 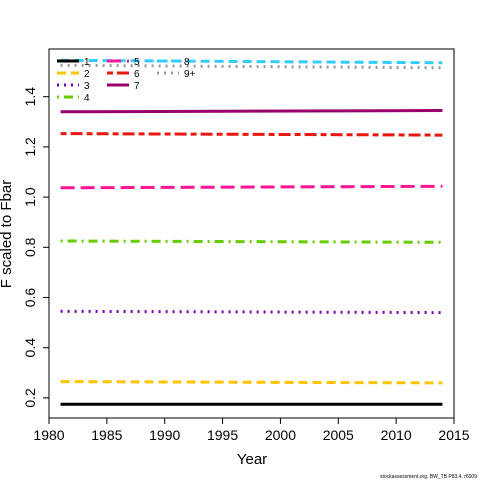 What do you see at coordinates (164, 435) in the screenshot?
I see `x-tick-label: 1990` at bounding box center [164, 435].